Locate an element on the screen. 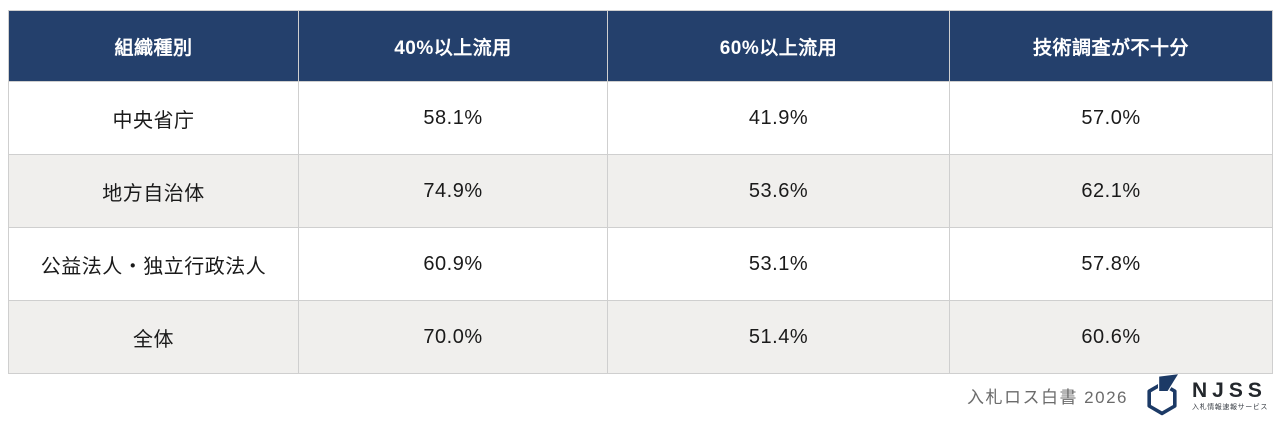 Image resolution: width=1280 pixels, height=422 pixels. cell-value: 41.9% is located at coordinates (778, 118).